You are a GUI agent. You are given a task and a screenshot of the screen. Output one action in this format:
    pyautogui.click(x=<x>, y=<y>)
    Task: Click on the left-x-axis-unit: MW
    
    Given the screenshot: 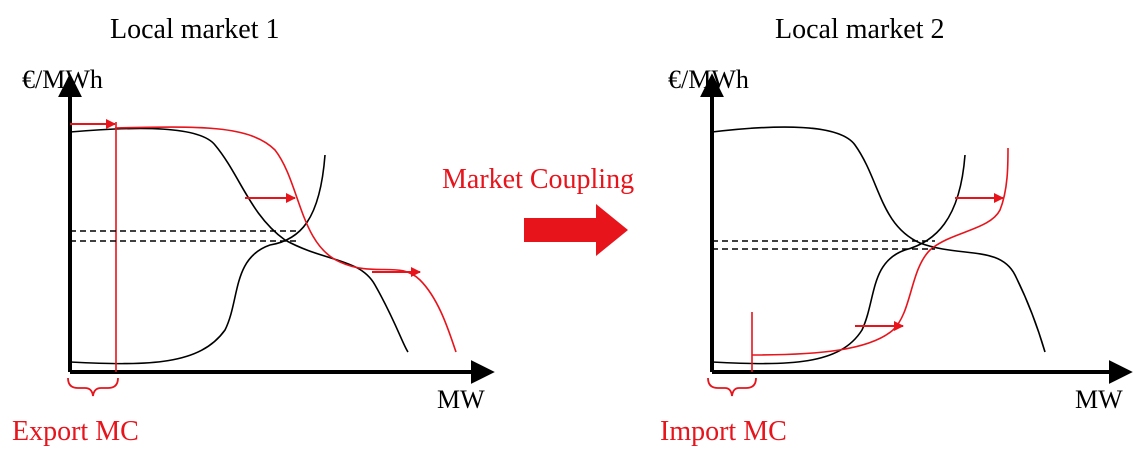 What is the action you would take?
    pyautogui.click(x=461, y=399)
    